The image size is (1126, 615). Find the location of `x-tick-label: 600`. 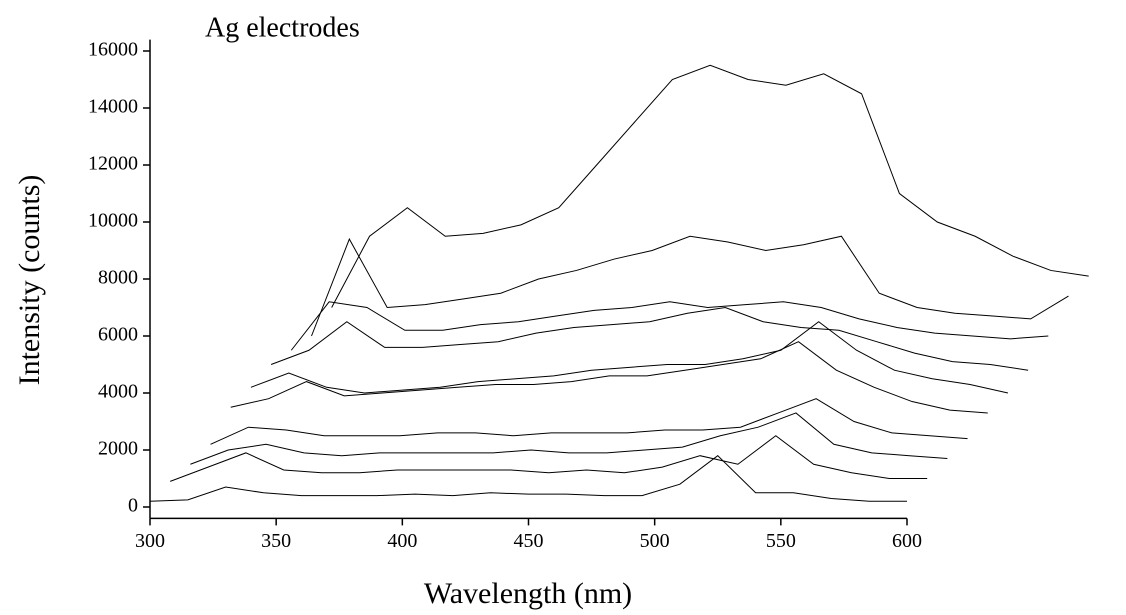

x-tick-label: 600 is located at coordinates (907, 541).